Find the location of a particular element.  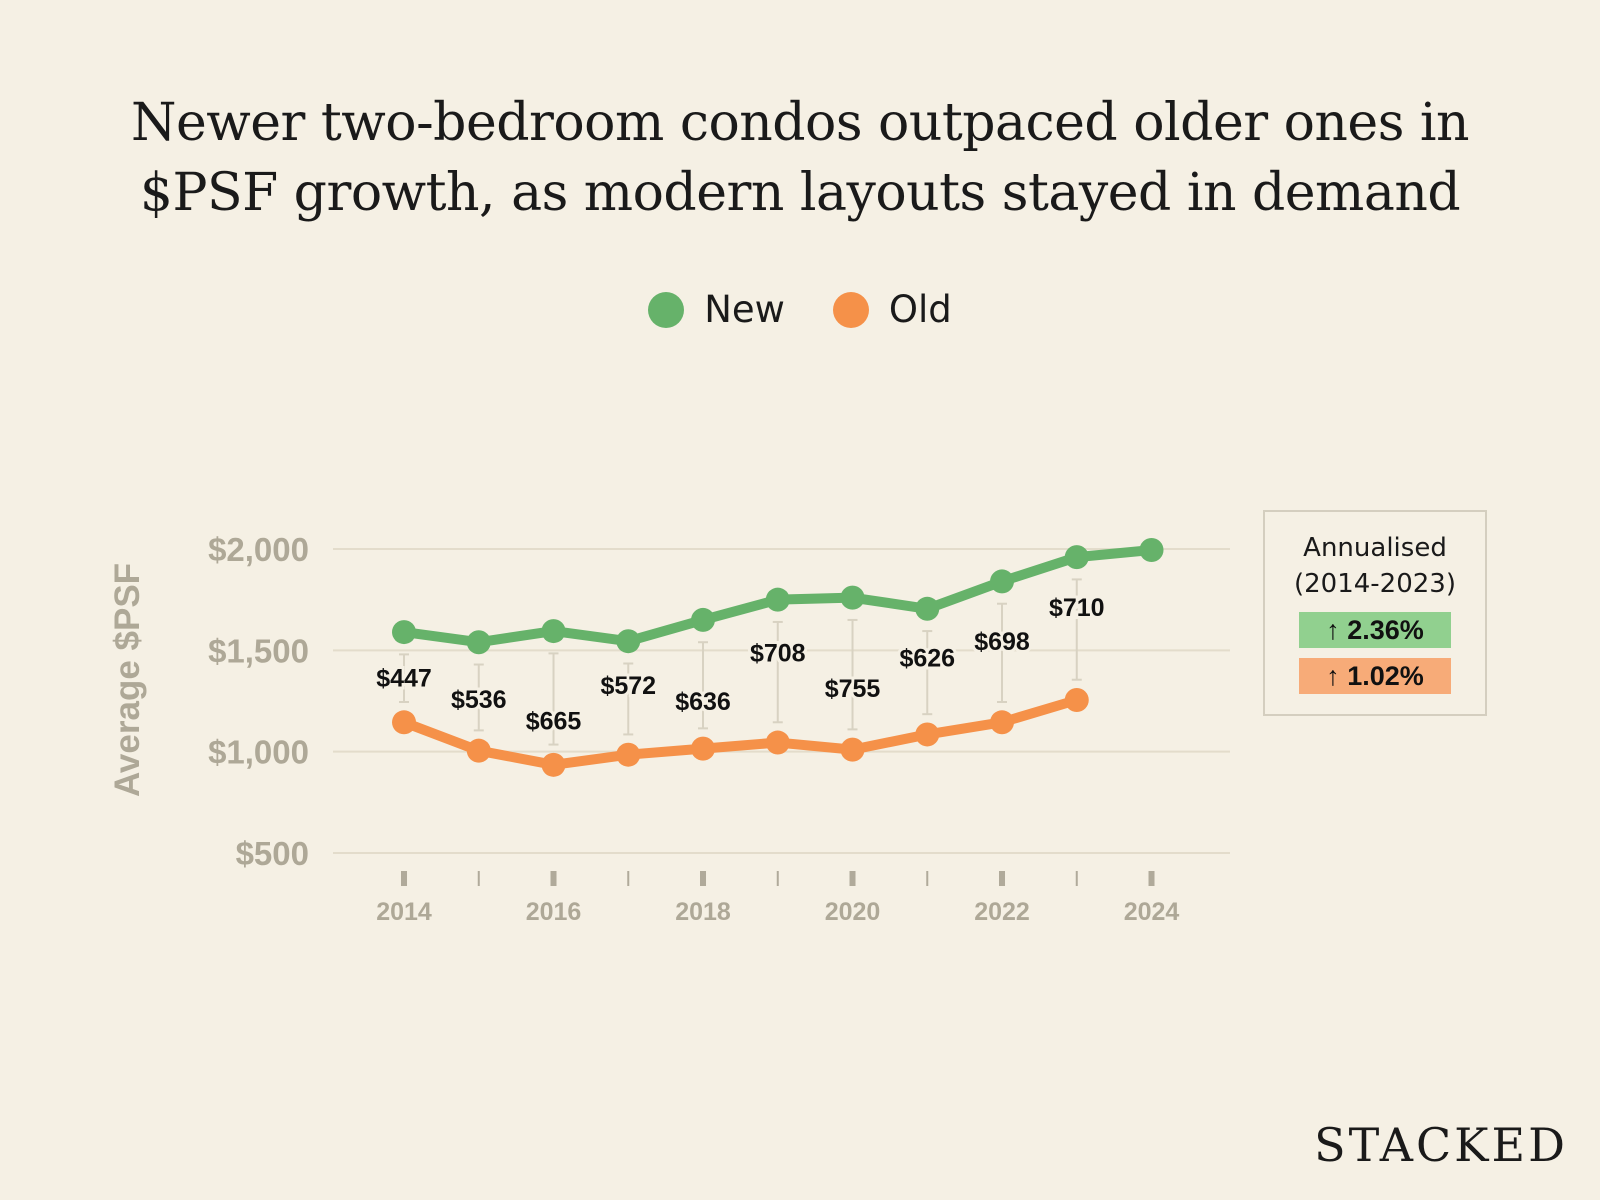

gap-label-2016: $665 is located at coordinates (554, 721).